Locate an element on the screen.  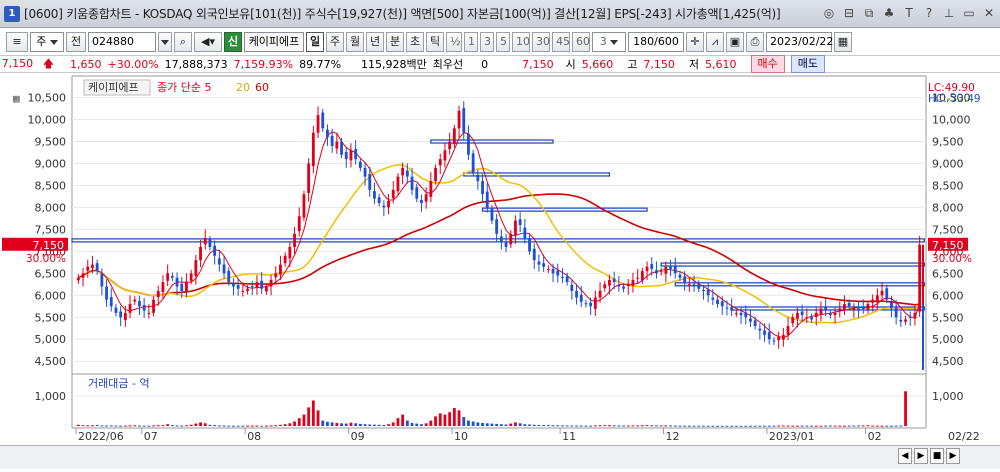
scroll-left-icon: ◀ is located at coordinates (905, 456).